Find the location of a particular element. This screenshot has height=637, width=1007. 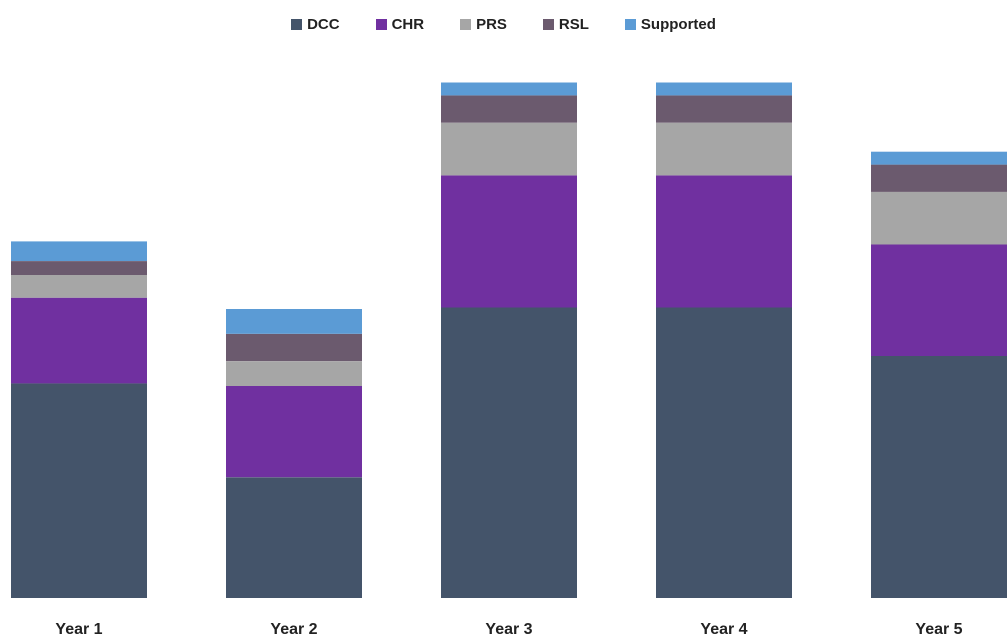

bar-year-1-dcc is located at coordinates (79, 490).